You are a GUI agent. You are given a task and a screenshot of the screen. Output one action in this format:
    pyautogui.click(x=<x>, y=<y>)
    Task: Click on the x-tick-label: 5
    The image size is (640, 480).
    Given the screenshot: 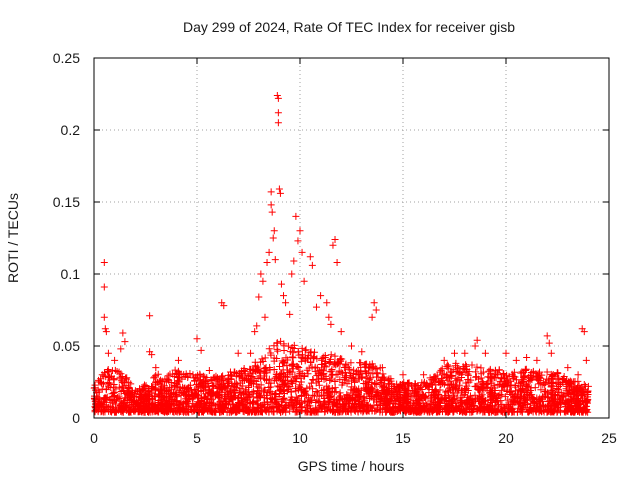 What is the action you would take?
    pyautogui.click(x=197, y=438)
    